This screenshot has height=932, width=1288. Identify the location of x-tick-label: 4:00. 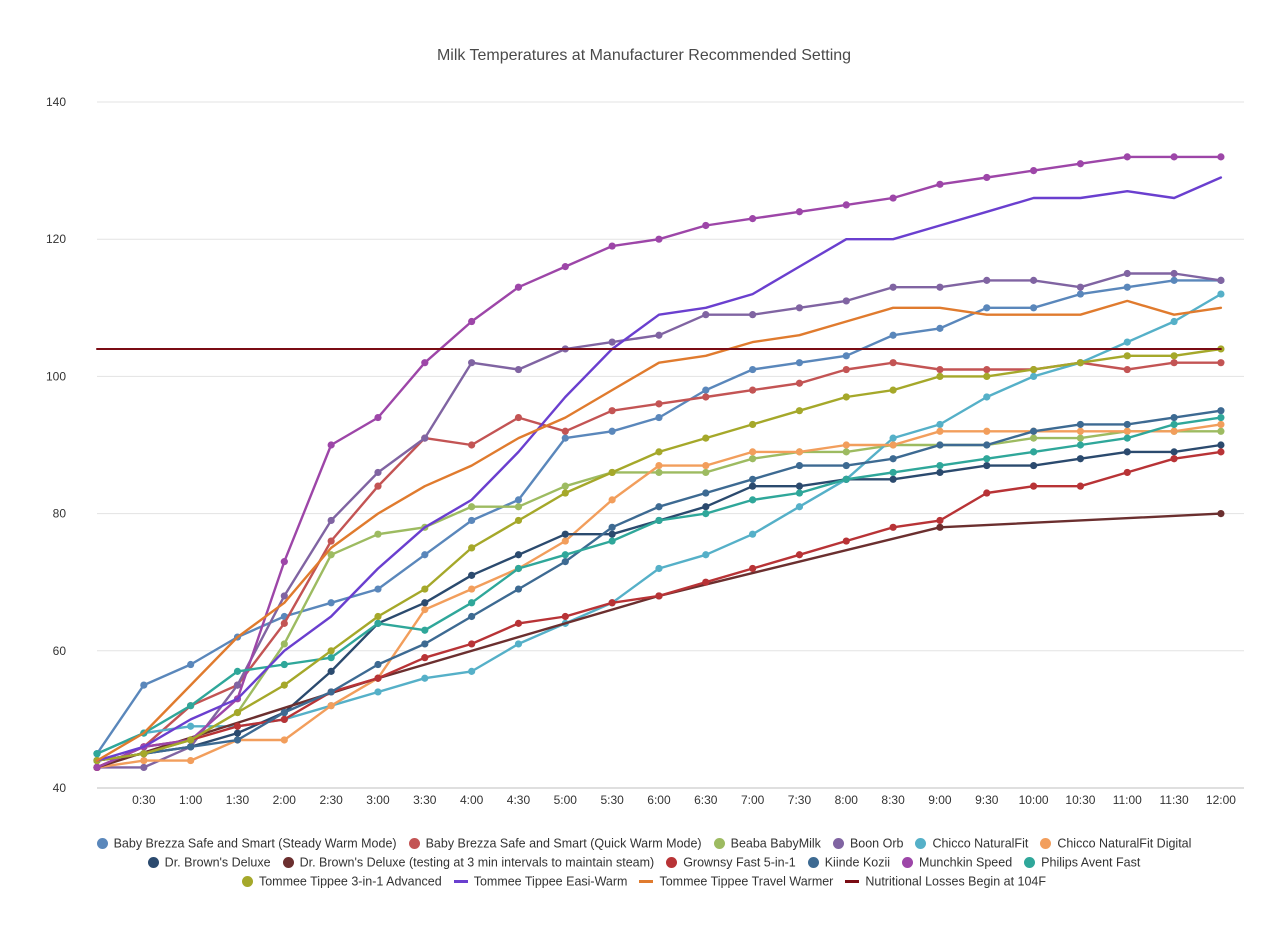
(472, 800).